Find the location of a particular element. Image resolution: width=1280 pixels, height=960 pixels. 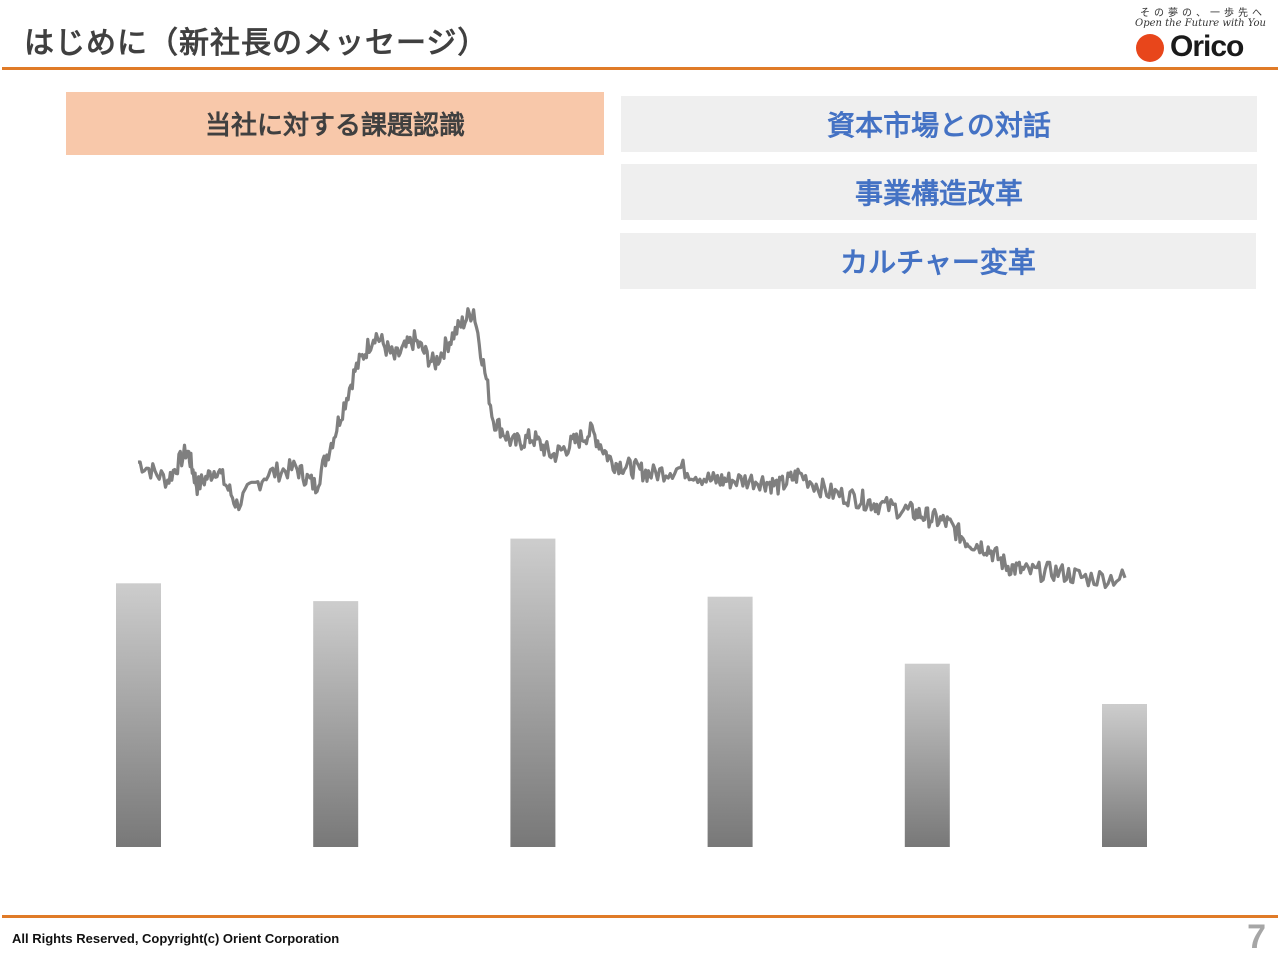

page-number: 7 is located at coordinates (1256, 937).